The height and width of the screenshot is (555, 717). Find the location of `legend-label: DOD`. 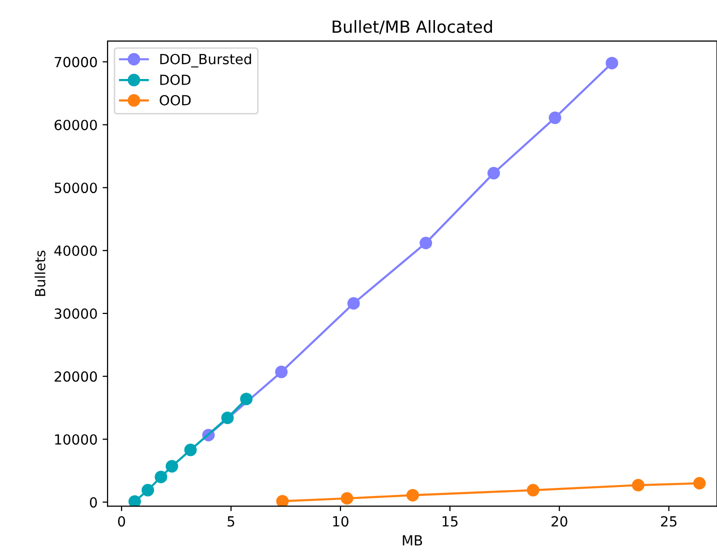

legend-label: DOD is located at coordinates (175, 80).